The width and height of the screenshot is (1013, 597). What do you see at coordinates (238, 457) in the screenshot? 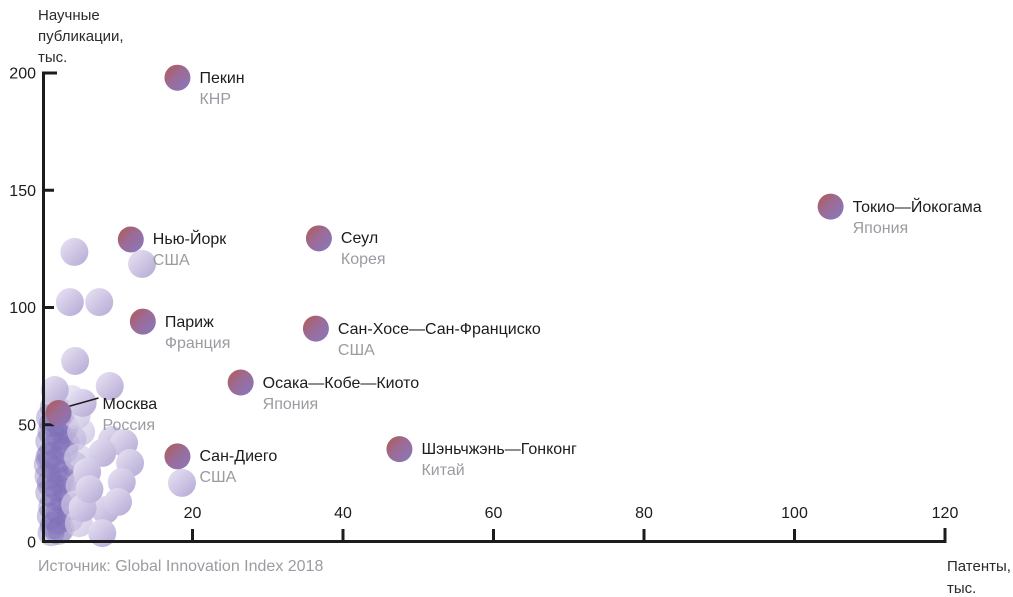
I see `city-name: Сан-Диего` at bounding box center [238, 457].